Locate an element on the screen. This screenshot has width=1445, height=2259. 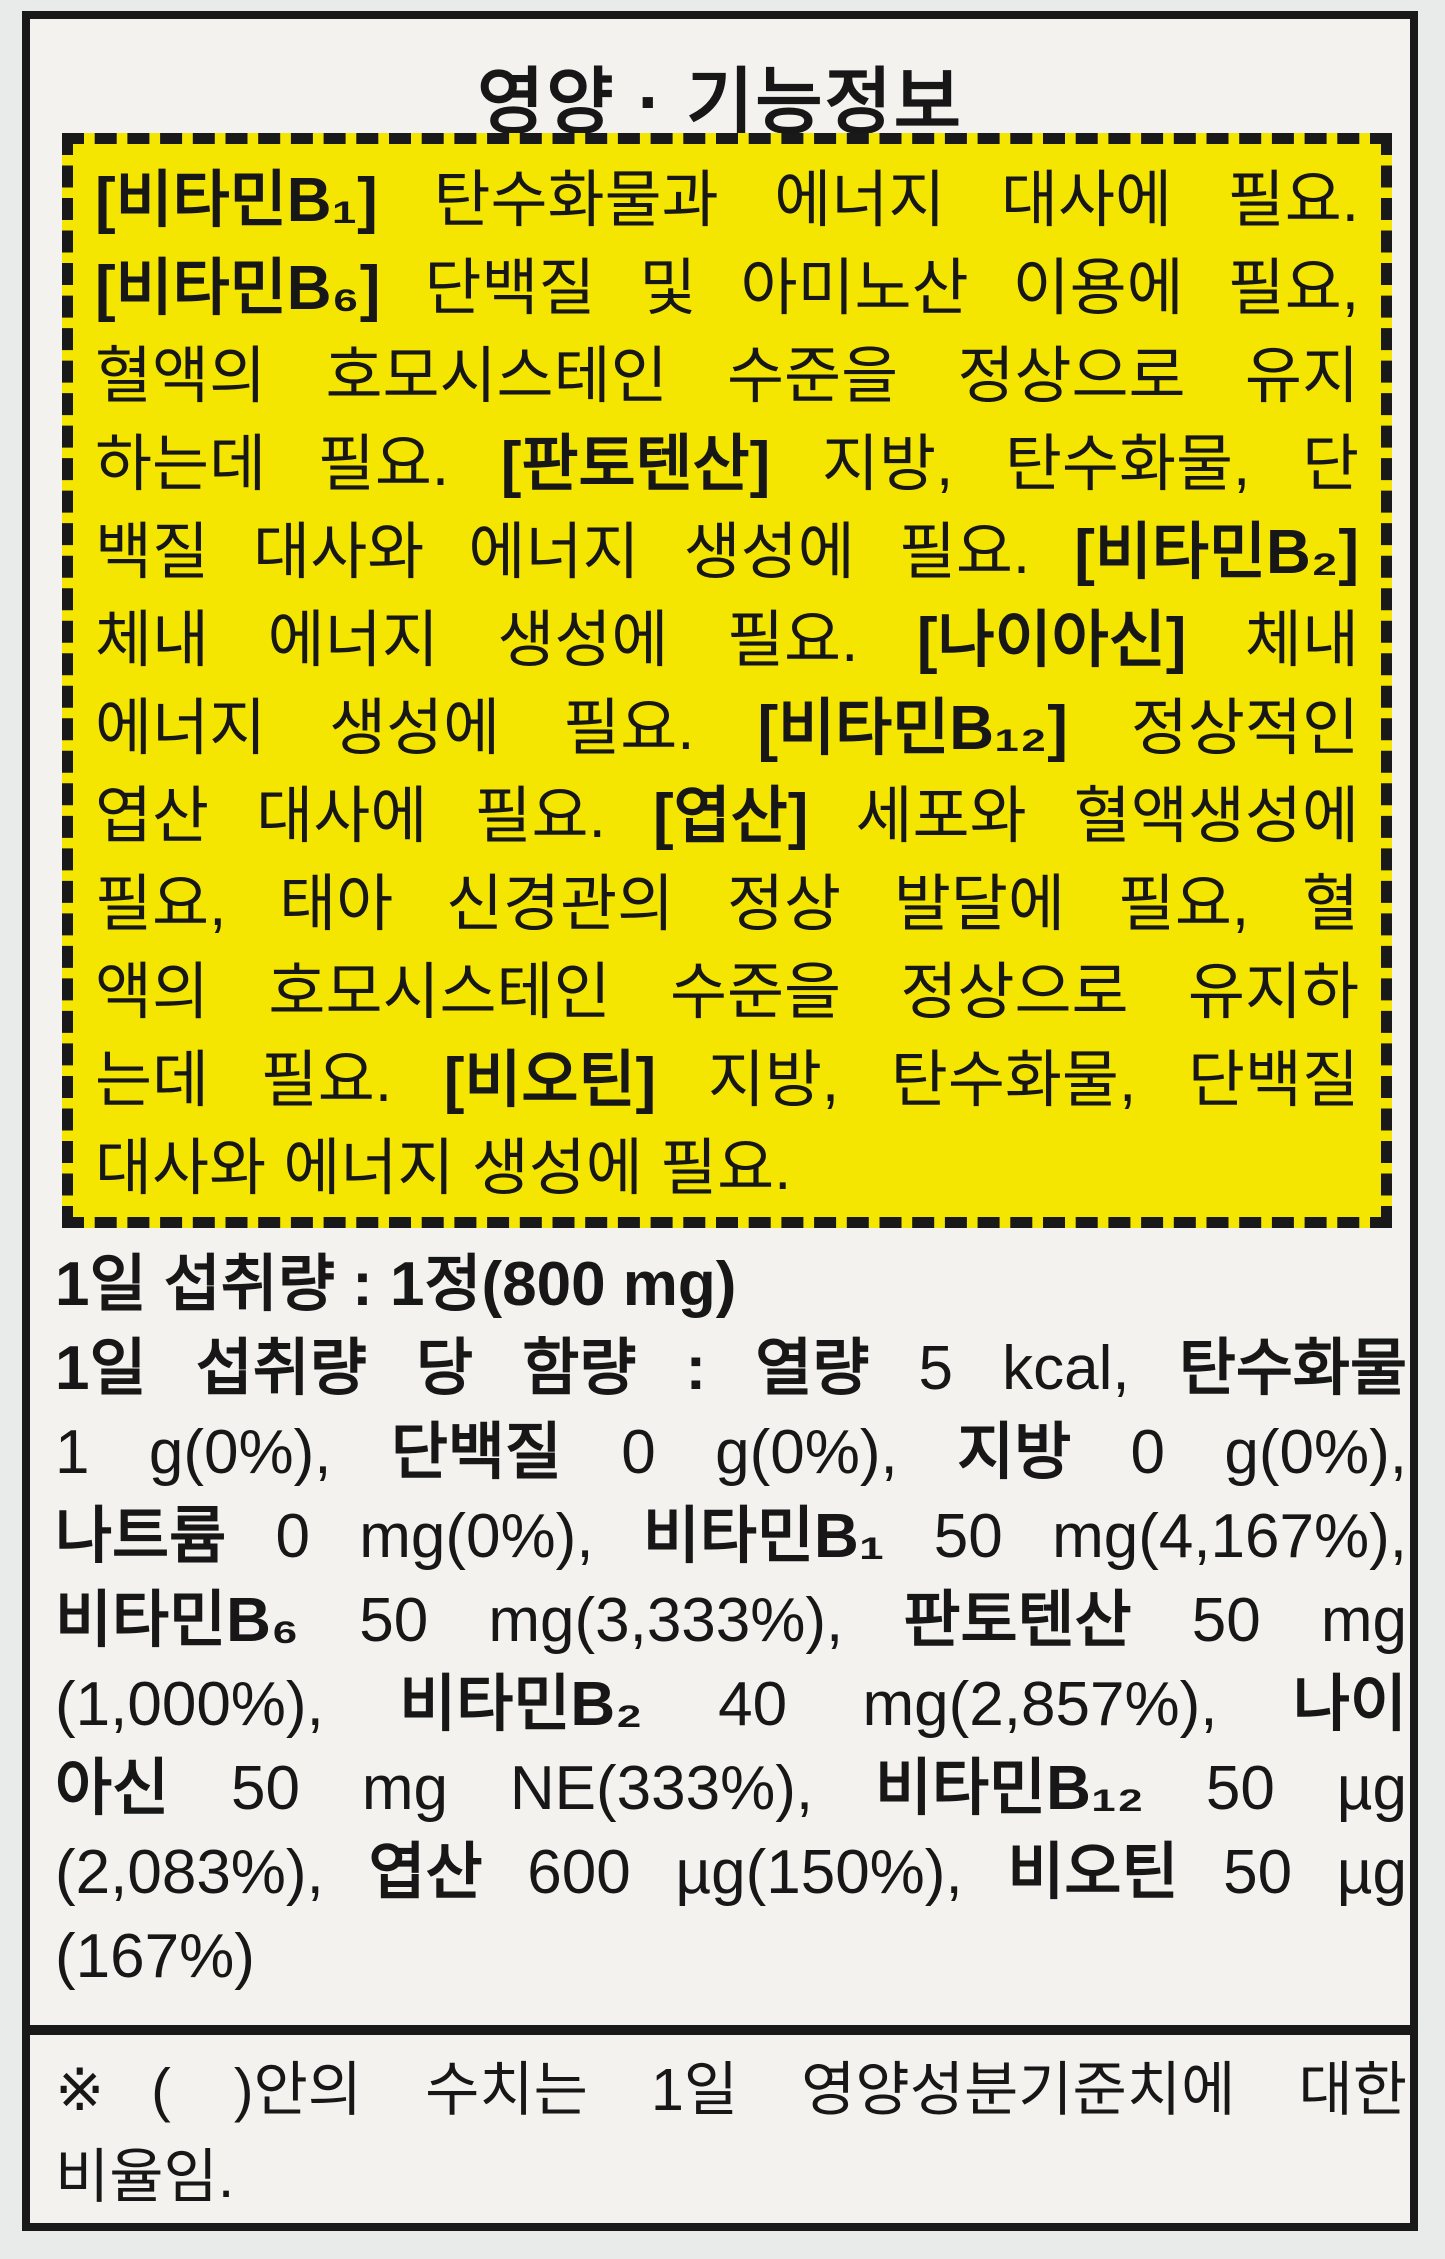
emphasized-text: [비타민B₆] is located at coordinates (238, 288).